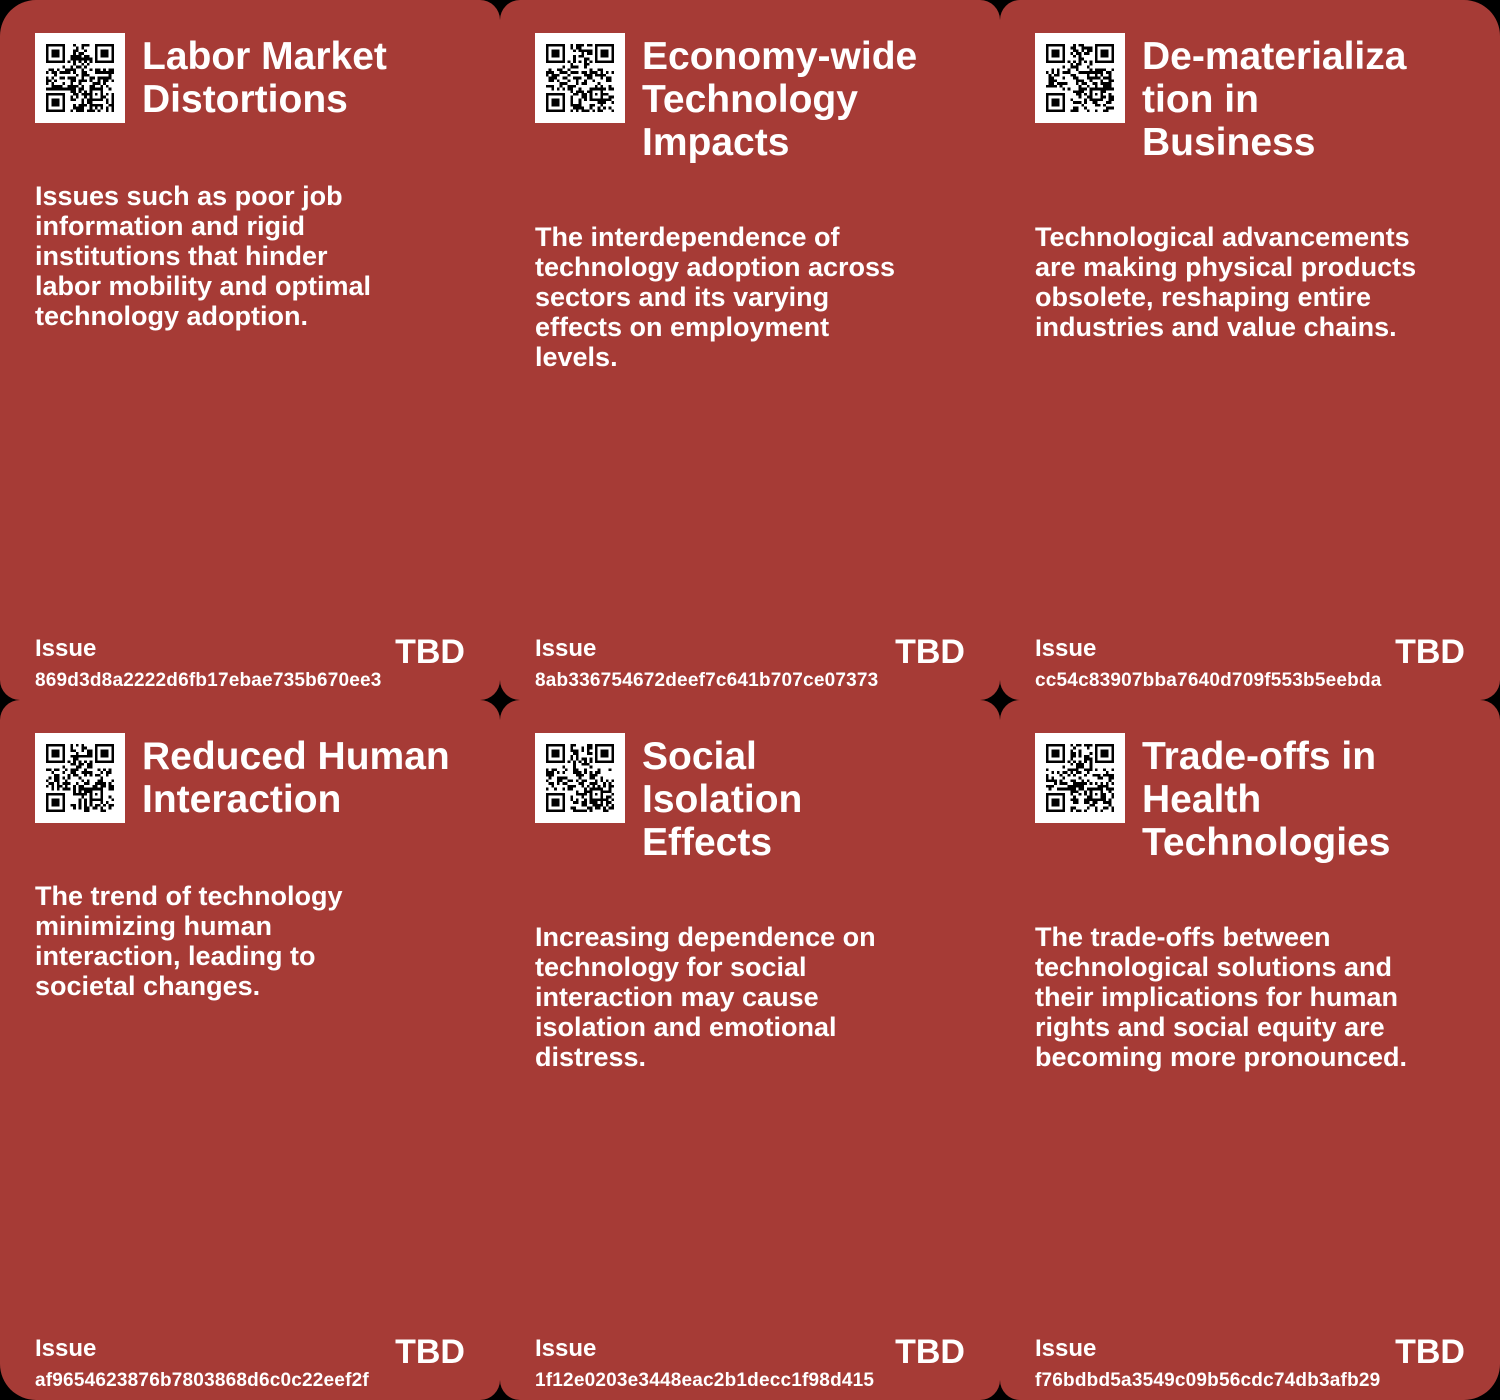 This screenshot has height=1400, width=1500. Describe the element at coordinates (706, 663) in the screenshot. I see `issue-block: Issue 8ab336754672deef7c641b707ce07373` at that location.